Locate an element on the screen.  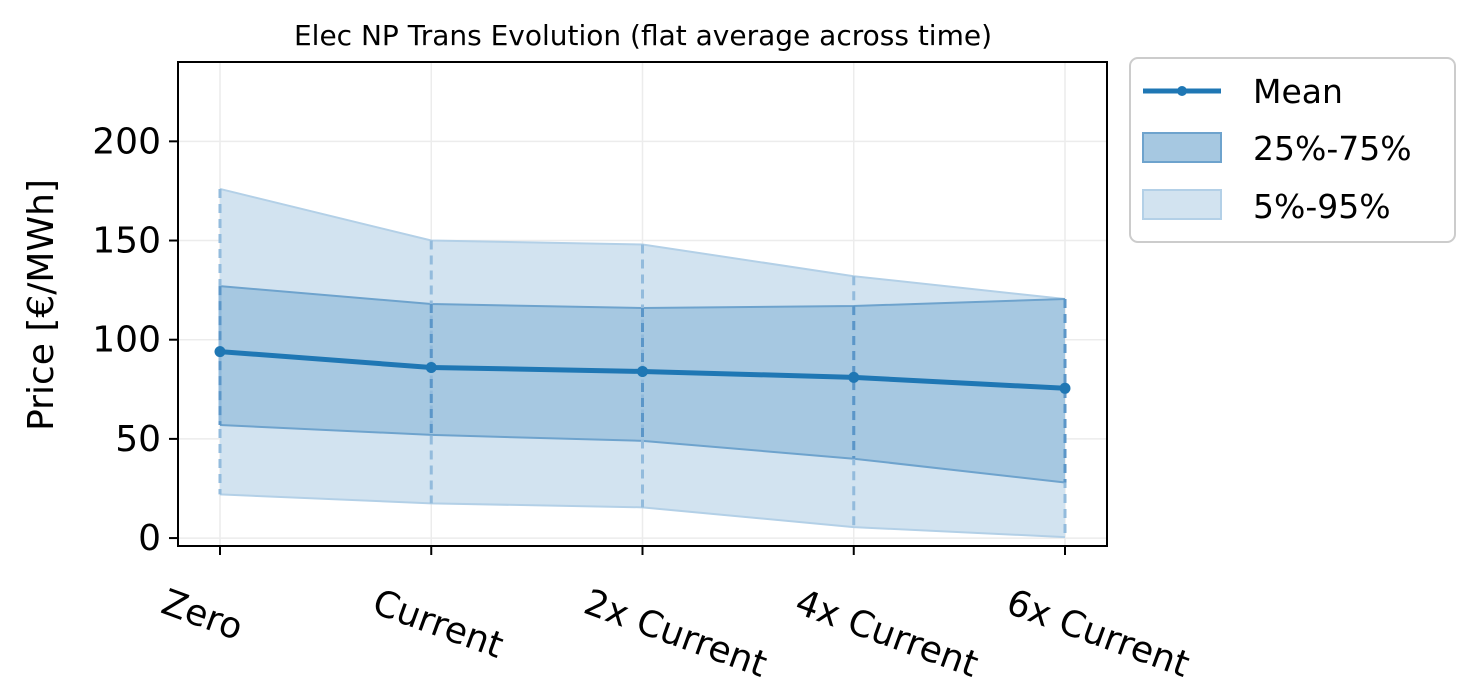
legend: Mean 25%-75% 5%-95% is located at coordinates (1292, 150).